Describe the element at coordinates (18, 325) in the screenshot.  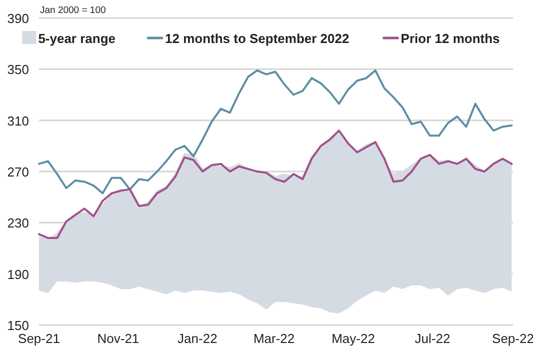
I see `y-tick-label: 150` at that location.